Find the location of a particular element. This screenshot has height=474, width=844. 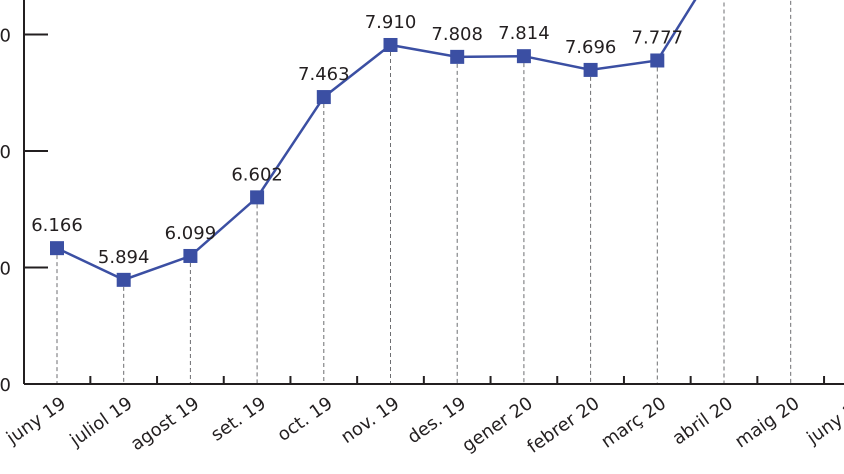

data-label: 7.463 is located at coordinates (324, 74).